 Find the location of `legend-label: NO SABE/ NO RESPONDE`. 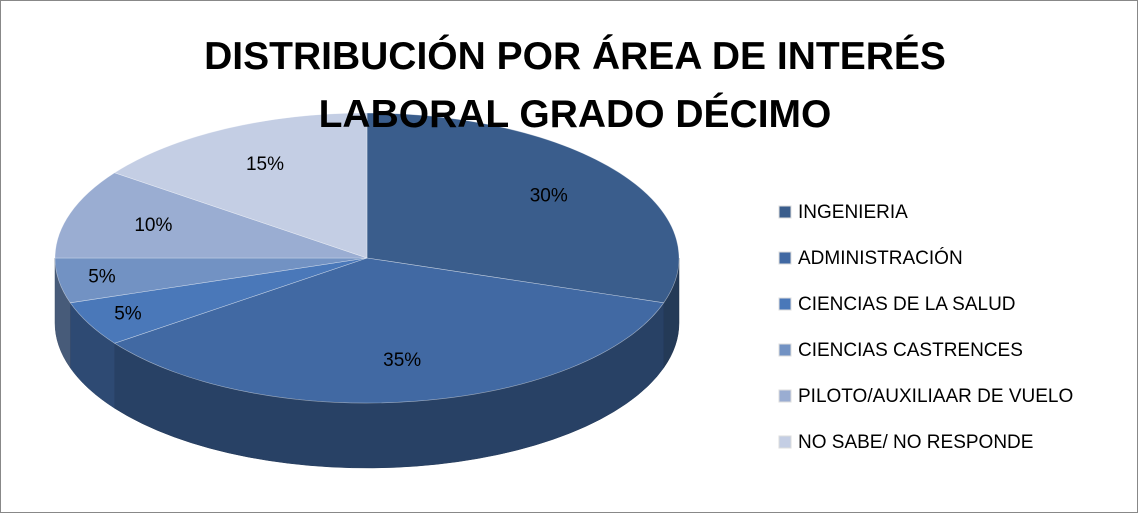

legend-label: NO SABE/ NO RESPONDE is located at coordinates (915, 442).